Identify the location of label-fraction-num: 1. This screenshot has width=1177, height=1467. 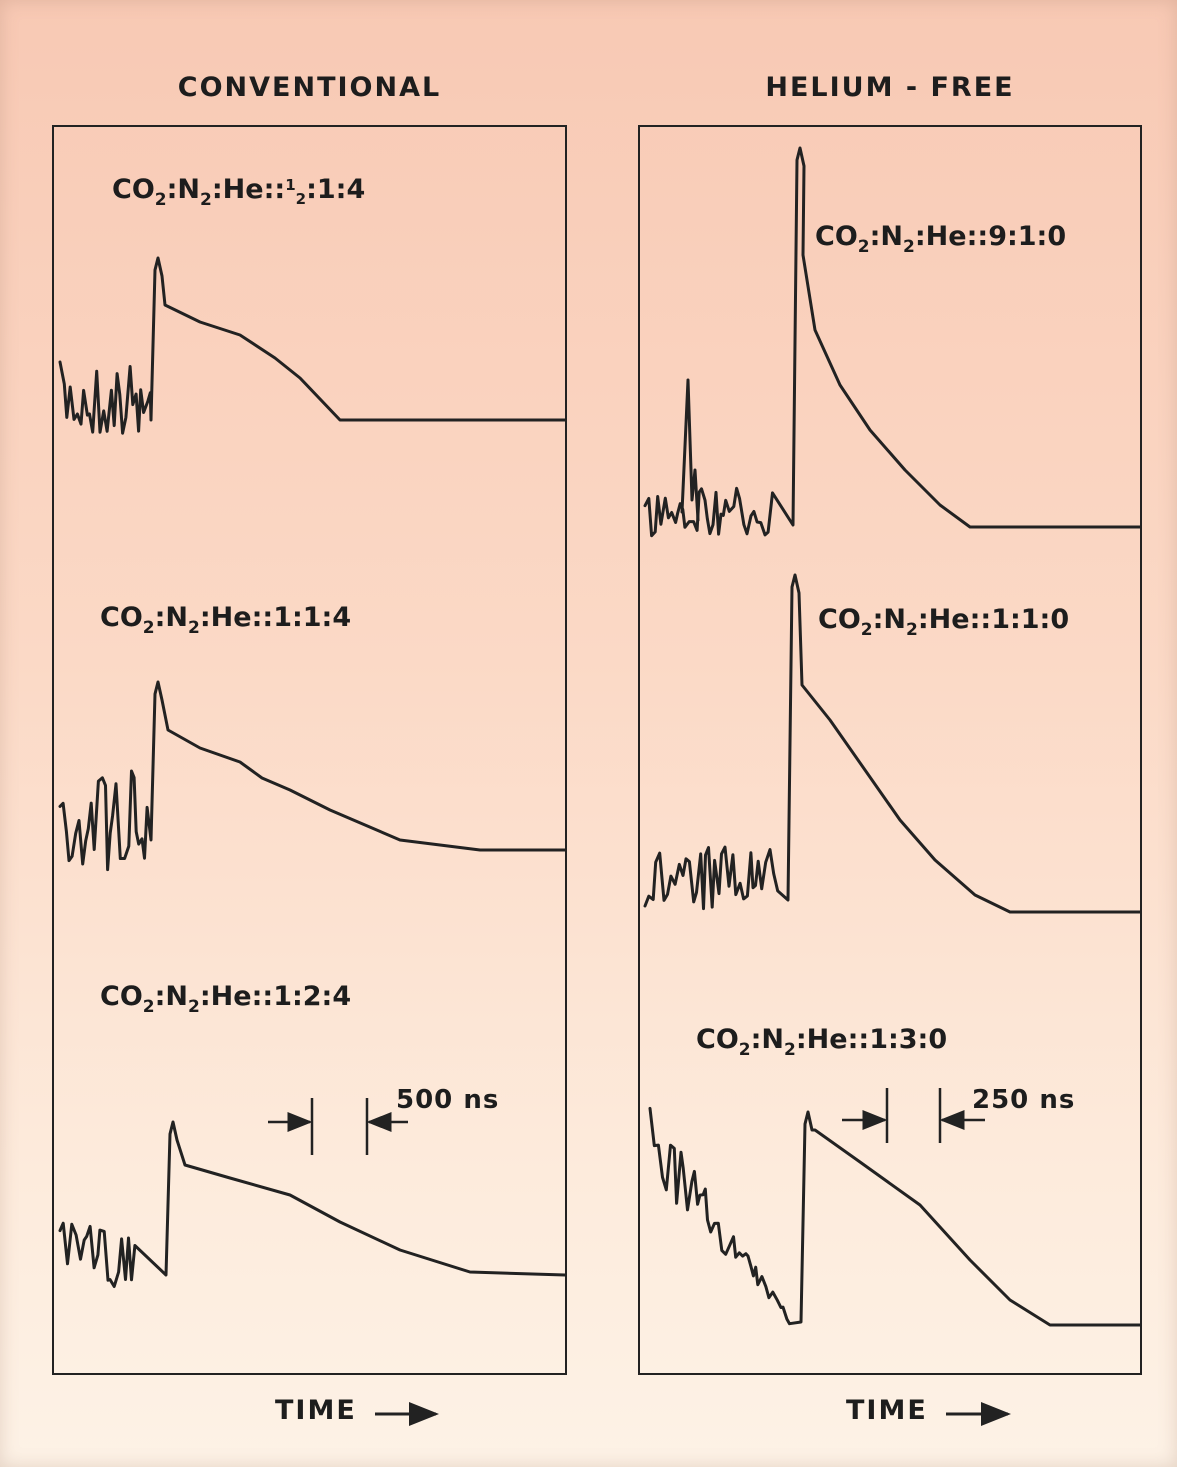
(290, 185).